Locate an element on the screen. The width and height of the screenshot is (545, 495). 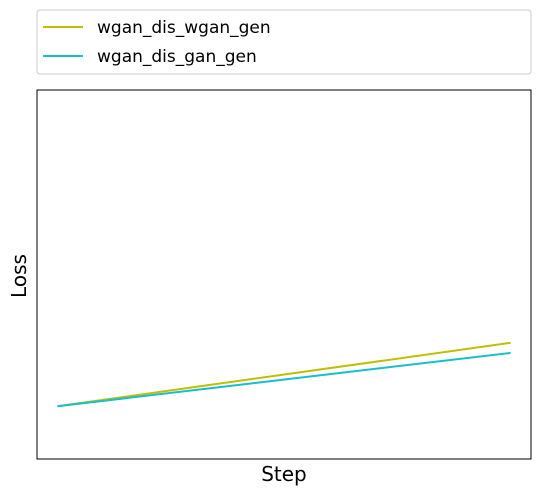
series-layer is located at coordinates (284, 374).